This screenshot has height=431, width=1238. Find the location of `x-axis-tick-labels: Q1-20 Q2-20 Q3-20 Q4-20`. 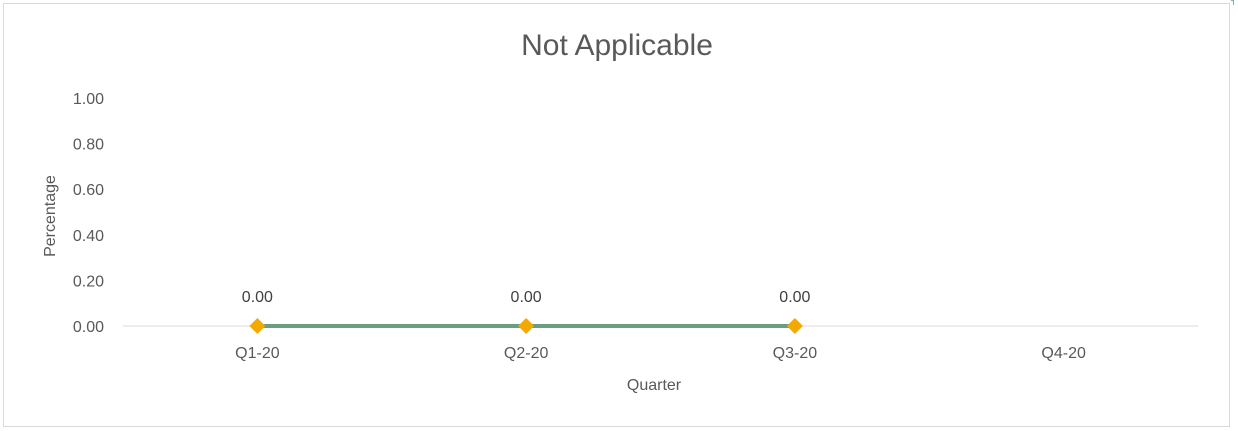

x-axis-tick-labels: Q1-20 Q2-20 Q3-20 Q4-20 is located at coordinates (660, 353).